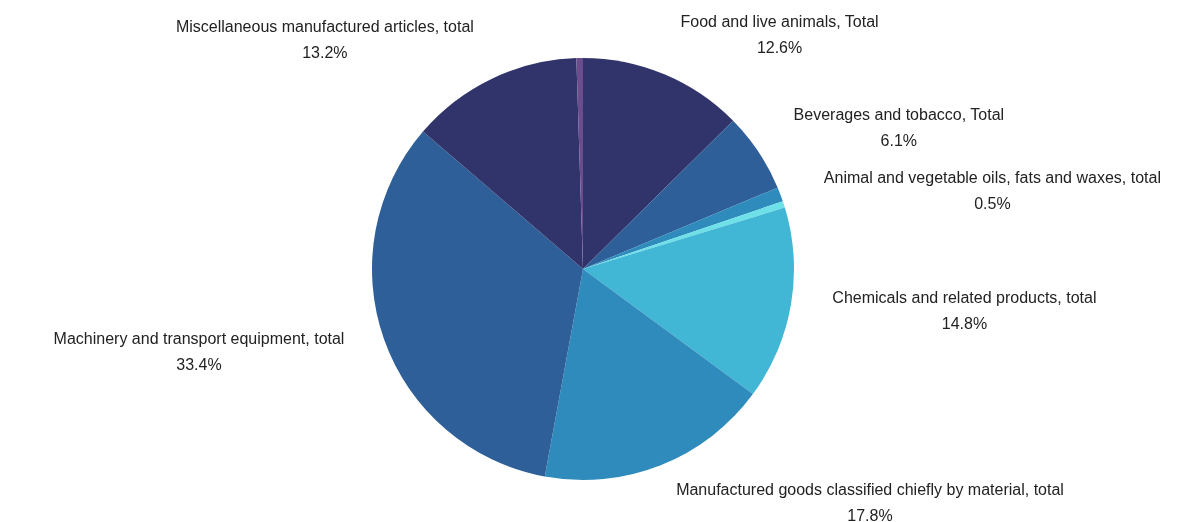  I want to click on data-label: 0.5%, so click(992, 203).